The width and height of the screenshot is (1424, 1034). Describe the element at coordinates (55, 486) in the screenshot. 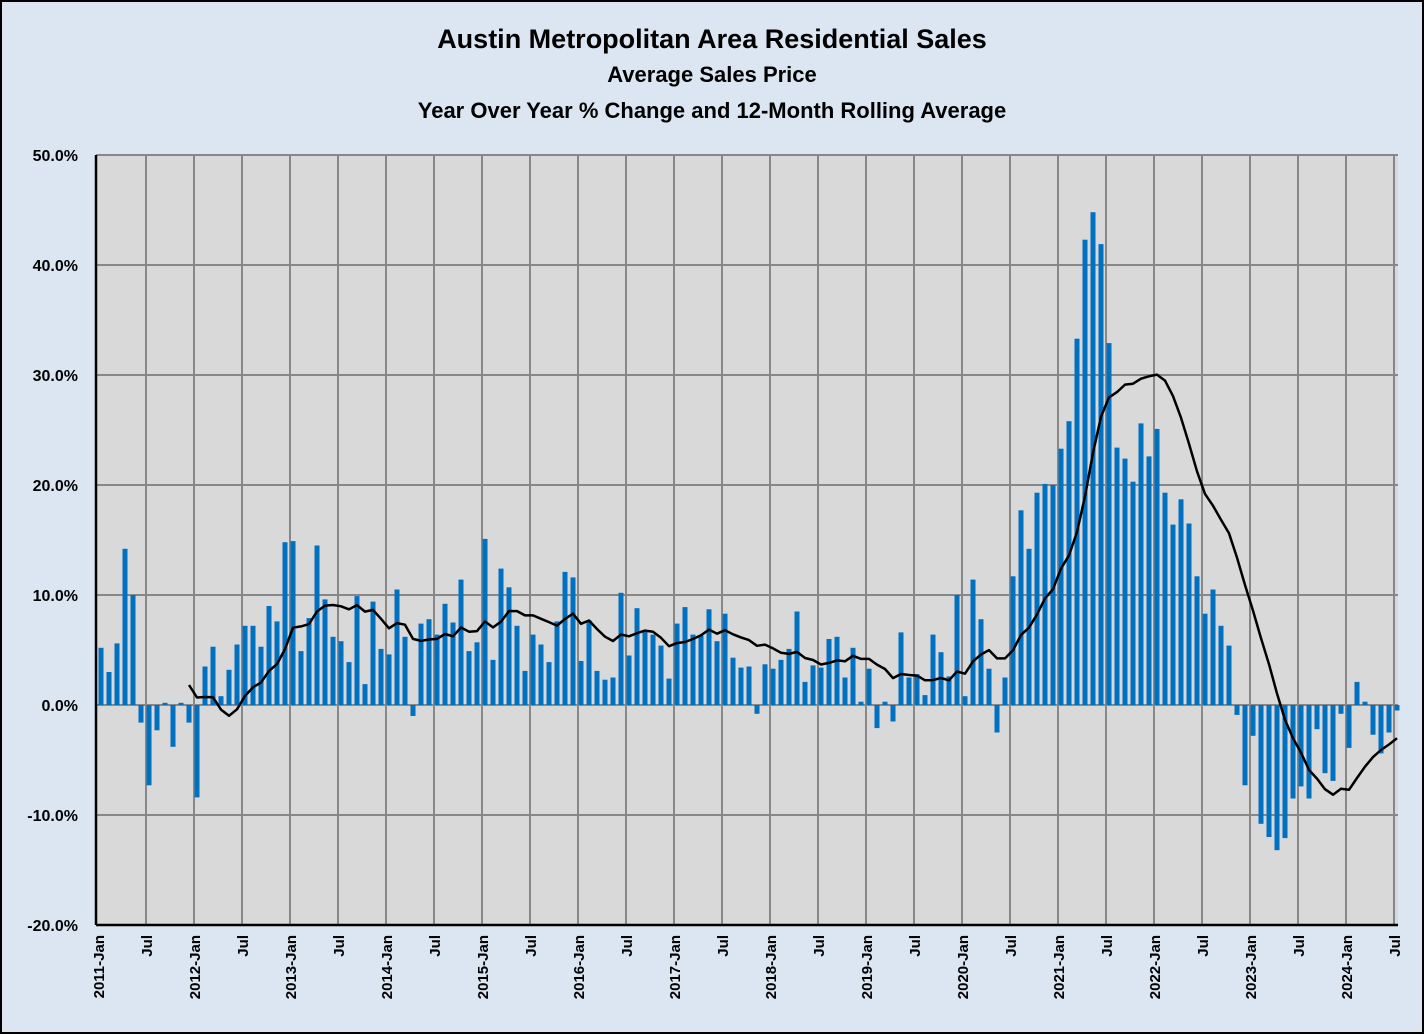

I see `y-tick-label: 20.0%` at that location.